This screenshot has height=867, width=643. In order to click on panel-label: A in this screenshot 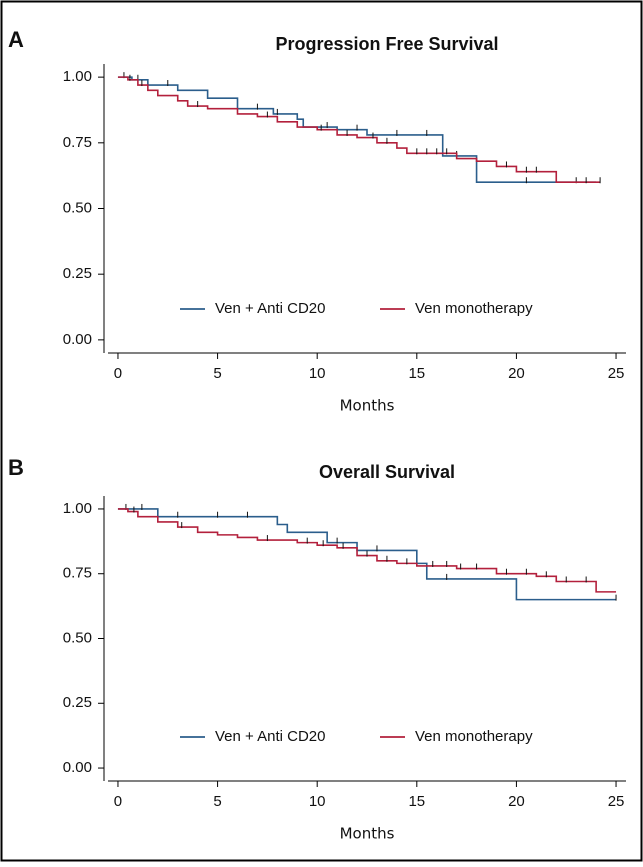, I will do `click(16, 39)`.